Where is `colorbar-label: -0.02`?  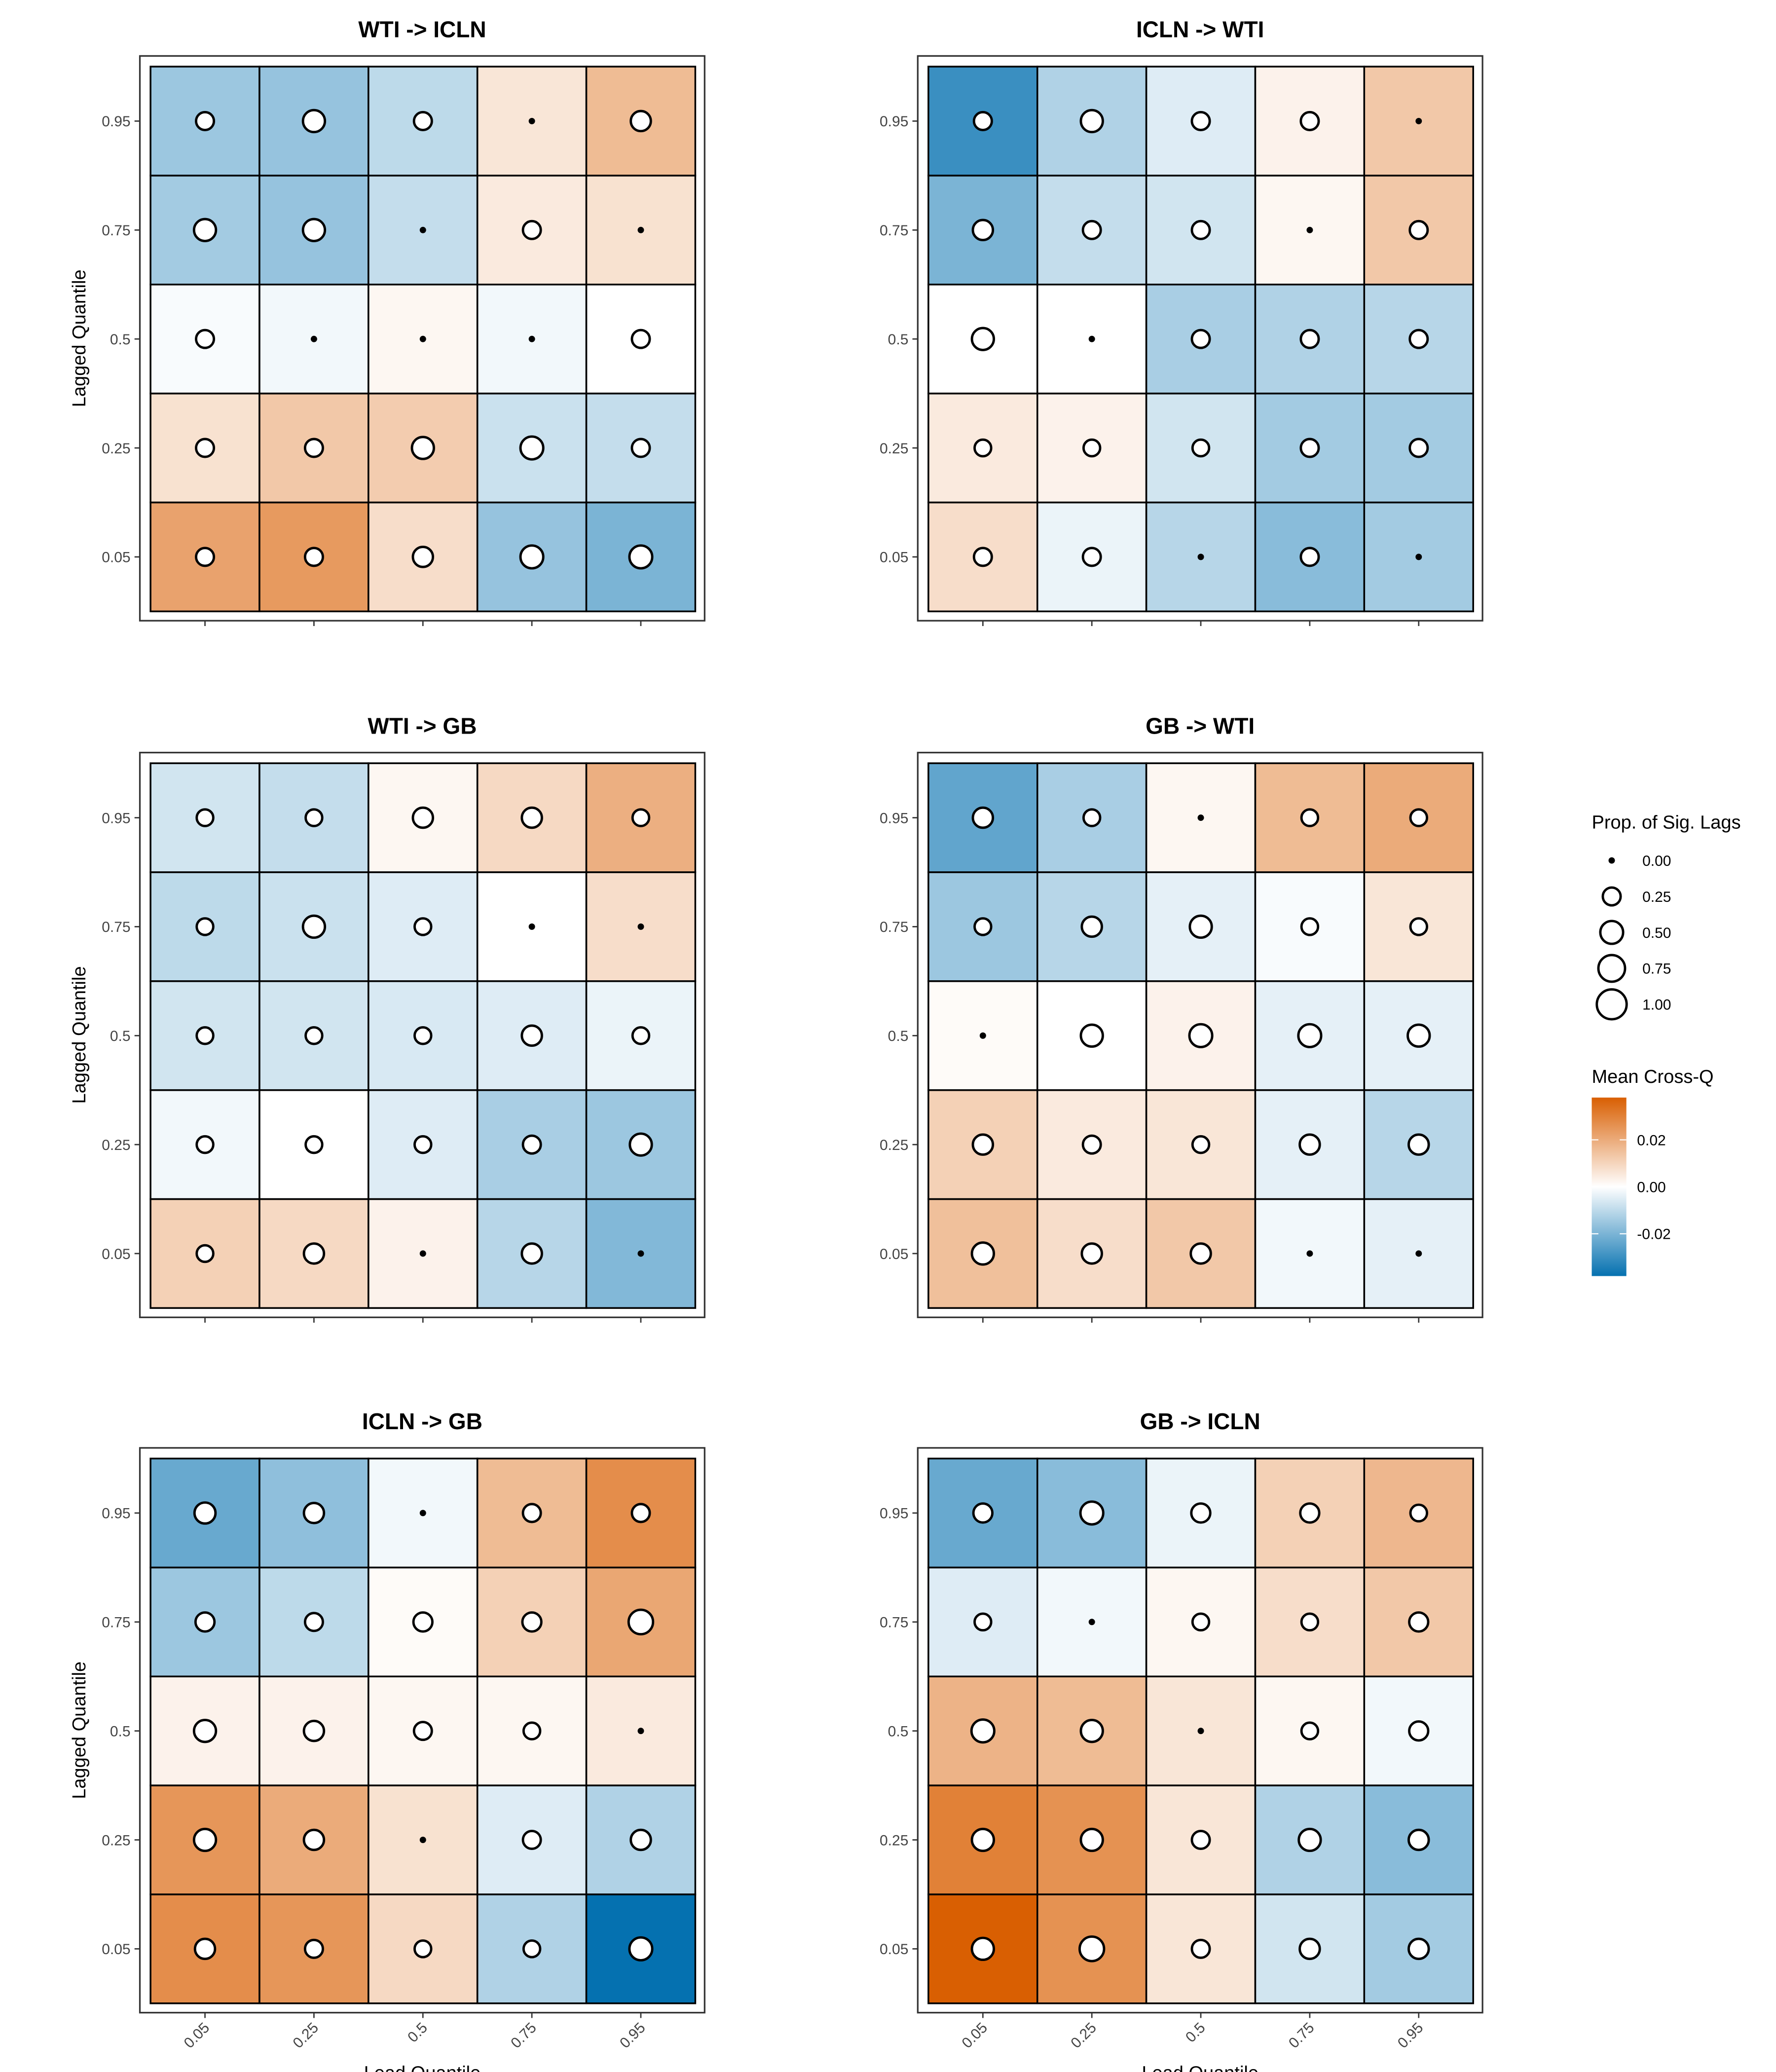 colorbar-label: -0.02 is located at coordinates (1654, 1234).